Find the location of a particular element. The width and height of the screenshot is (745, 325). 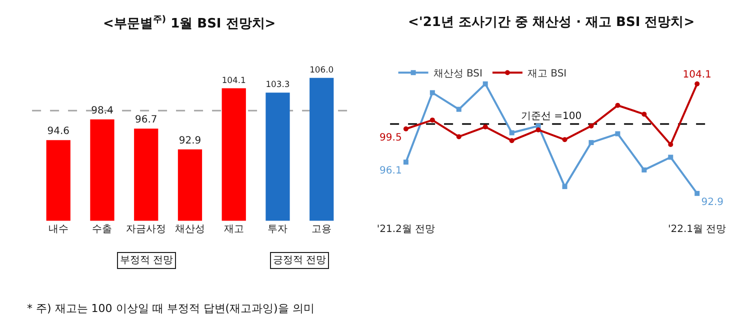

data-label: 98.4 is located at coordinates (102, 110).